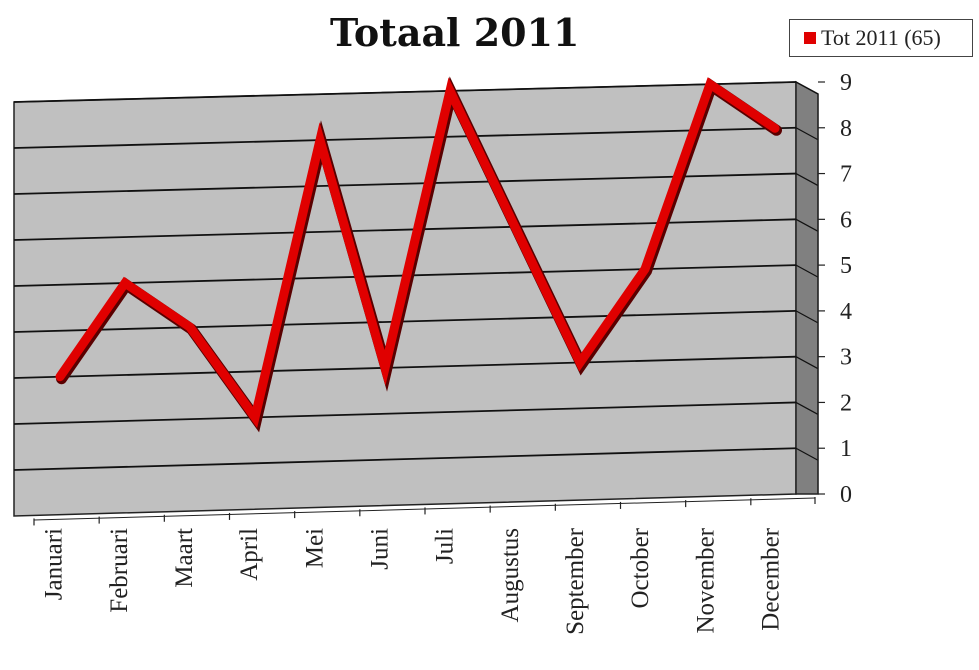  Describe the element at coordinates (834, 289) in the screenshot. I see `y-axis: 0 1 2 3 4 5 6 7 8 9` at that location.